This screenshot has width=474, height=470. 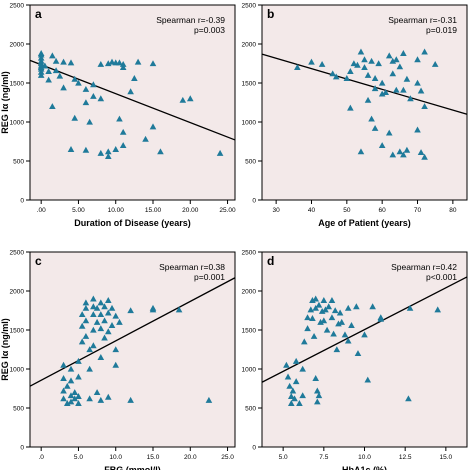 What do you see at coordinates (446, 457) in the screenshot?
I see `x-tick-label: 15.0` at bounding box center [446, 457].